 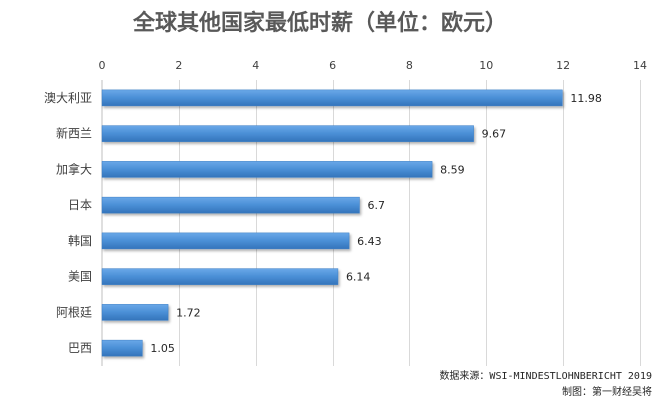 What do you see at coordinates (74, 133) in the screenshot?
I see `category-label: 新西兰` at bounding box center [74, 133].